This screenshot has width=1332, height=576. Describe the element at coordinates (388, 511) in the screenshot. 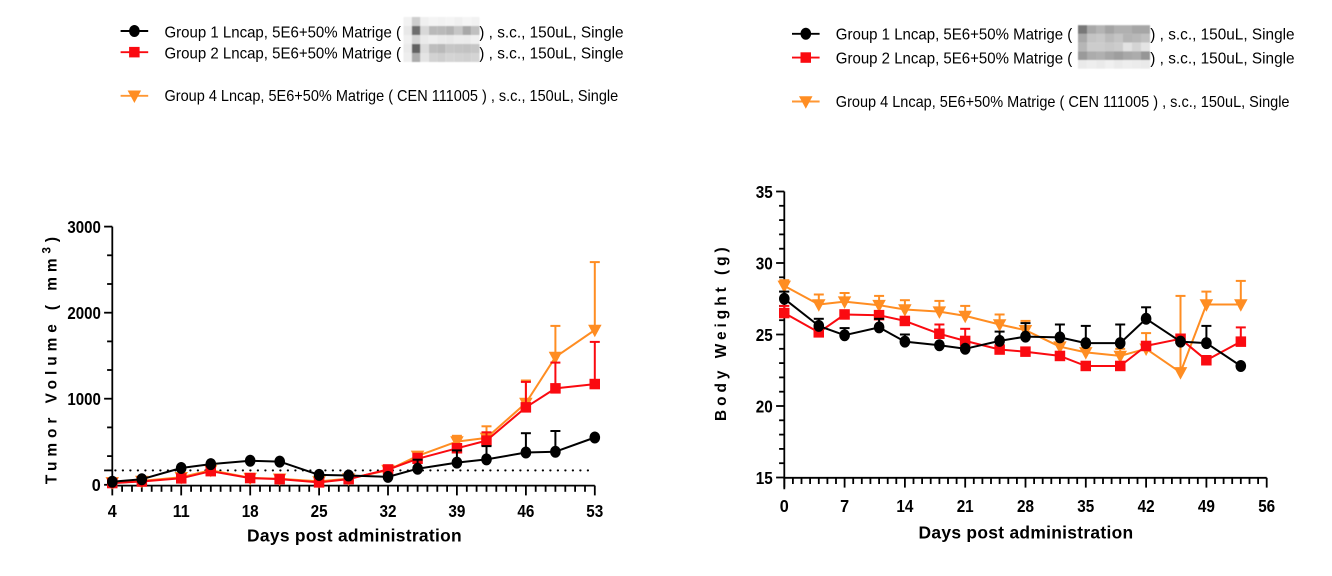

I see `svg-text: 32` at that location.